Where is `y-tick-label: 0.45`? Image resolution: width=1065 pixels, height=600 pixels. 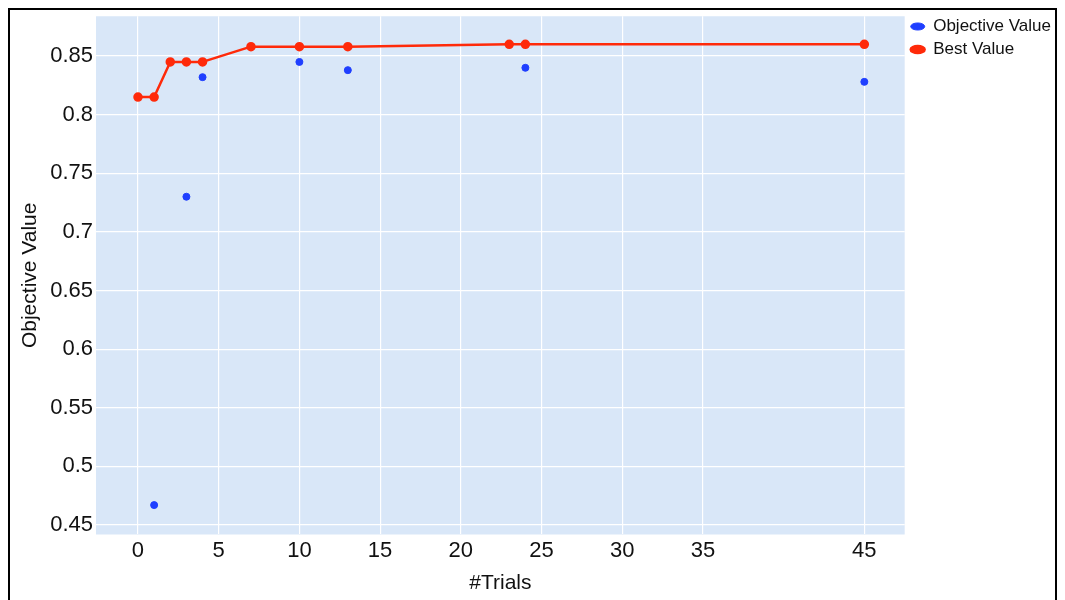
y-tick-label: 0.45 is located at coordinates (72, 524).